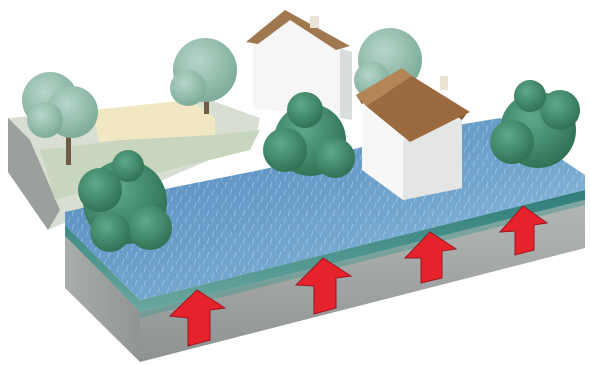  What do you see at coordinates (535, 124) in the screenshot?
I see `tree-right` at bounding box center [535, 124].